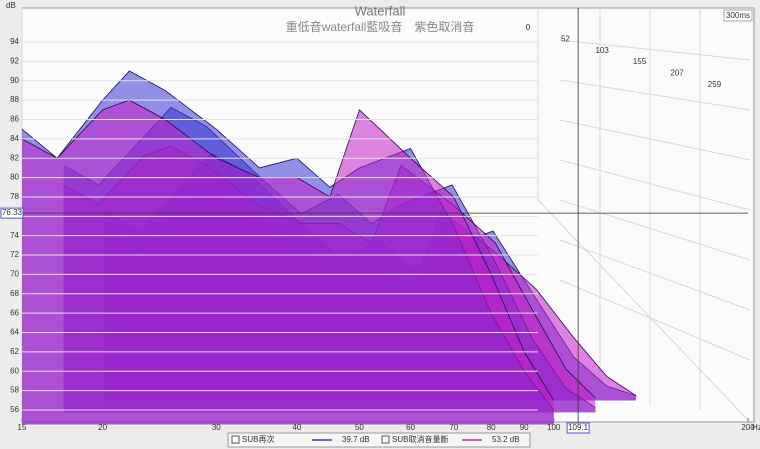 Image resolution: width=760 pixels, height=449 pixels. I want to click on legend-box, so click(379, 440).